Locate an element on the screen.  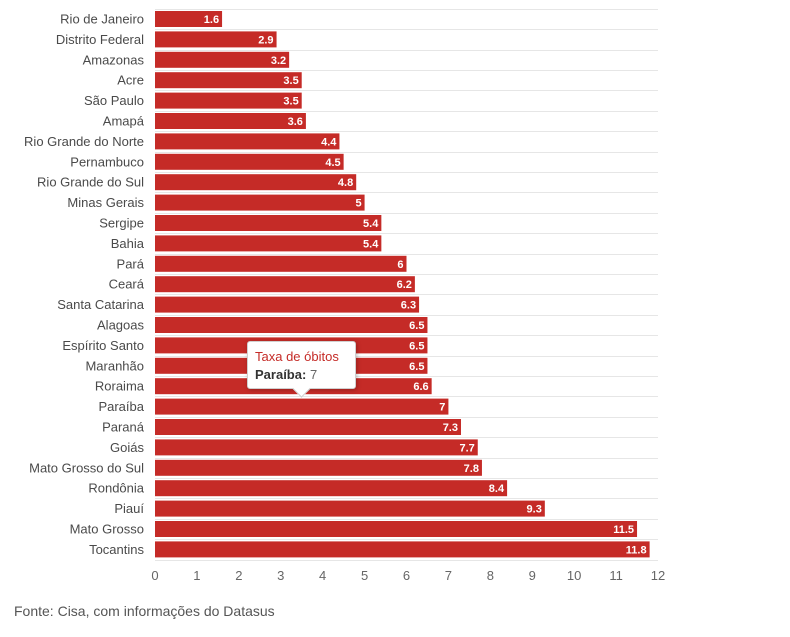
tooltip-row: Paraíba: 7 is located at coordinates (301, 375).